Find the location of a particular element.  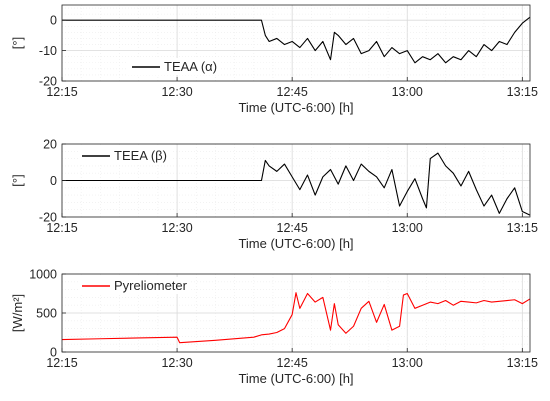

legend-label: TEEA (β) is located at coordinates (140, 155).